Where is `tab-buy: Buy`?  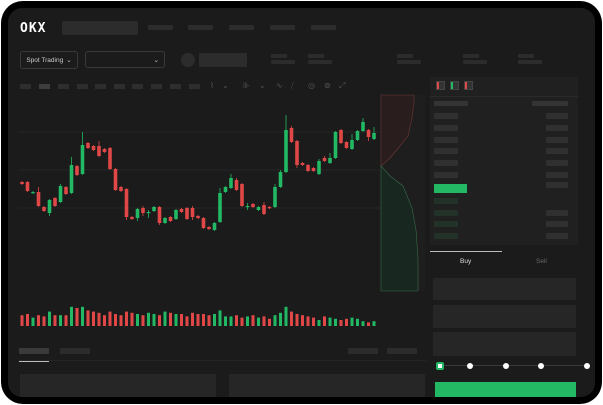
tab-buy: Buy is located at coordinates (466, 261).